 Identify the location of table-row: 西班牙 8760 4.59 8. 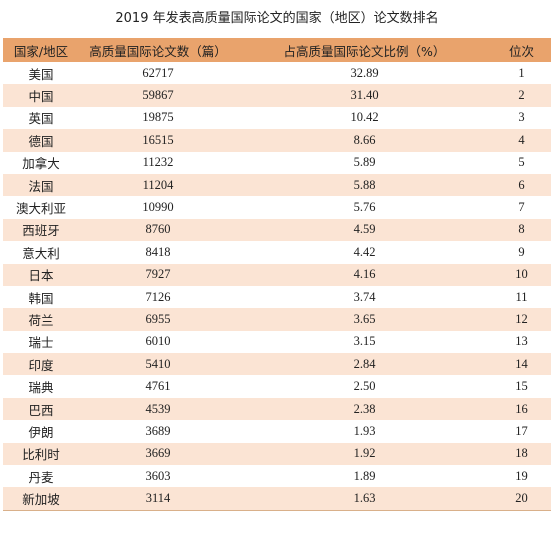
(277, 230).